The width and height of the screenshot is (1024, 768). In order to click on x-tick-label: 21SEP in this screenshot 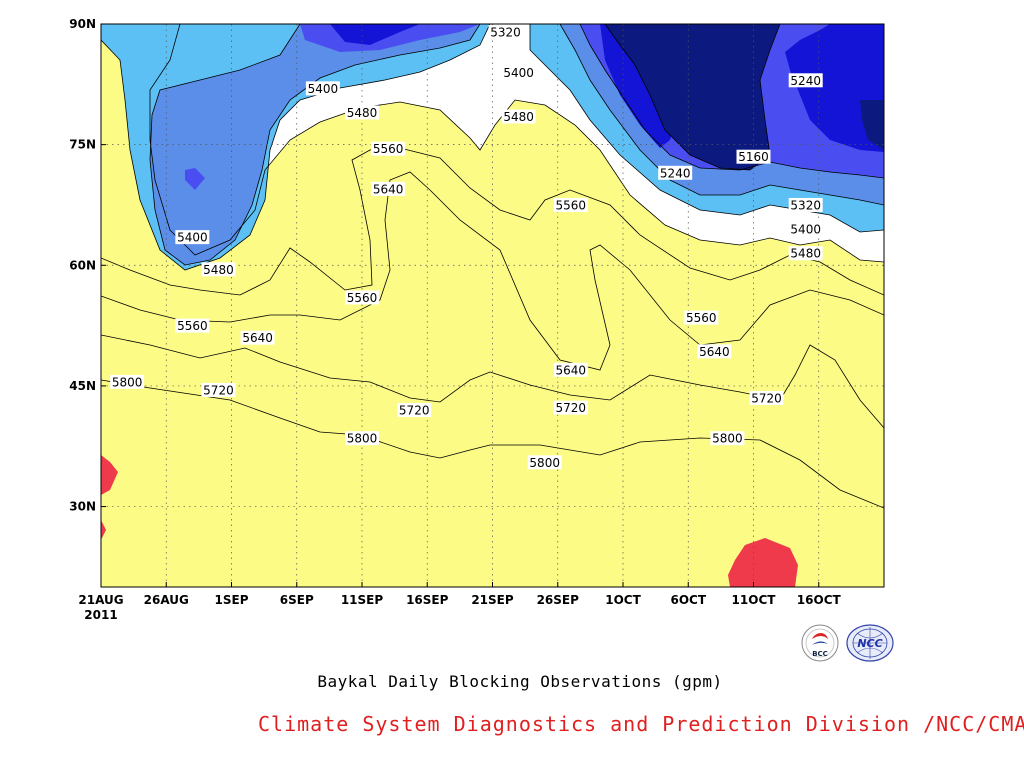, I will do `click(492, 600)`.